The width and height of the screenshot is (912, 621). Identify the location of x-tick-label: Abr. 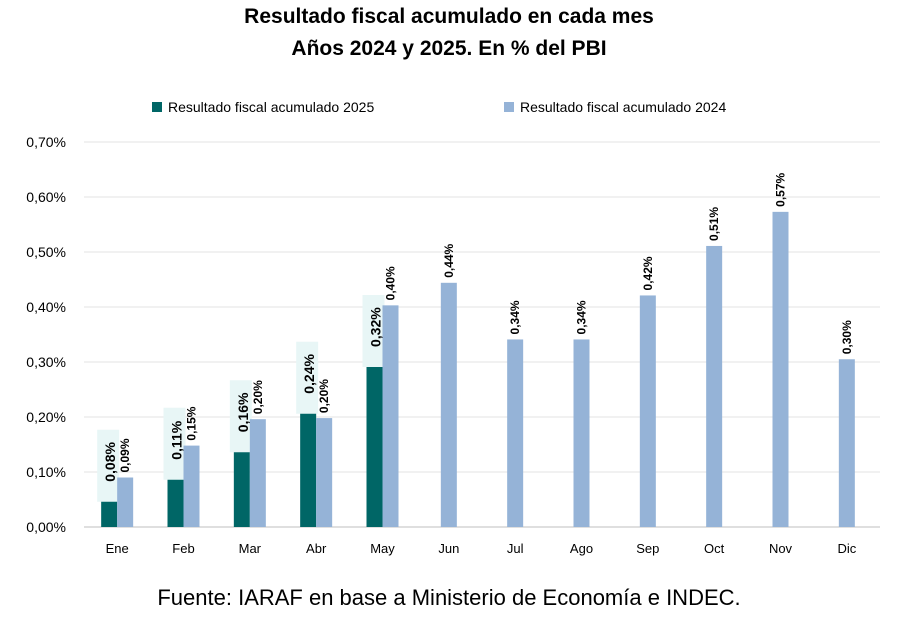
(316, 548).